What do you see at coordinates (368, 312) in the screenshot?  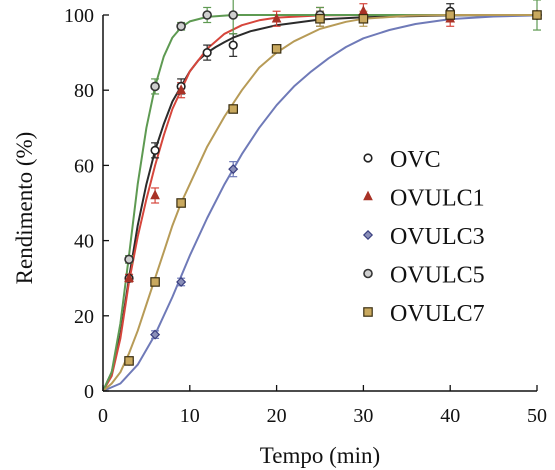 I see `ovulc7-legend-marker` at bounding box center [368, 312].